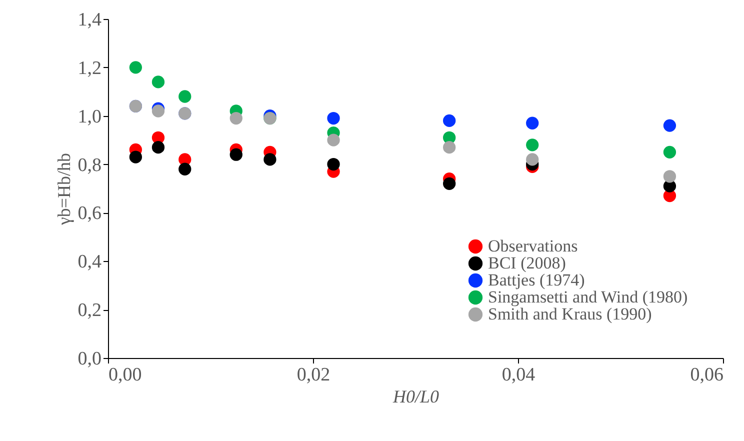 The height and width of the screenshot is (441, 744). I want to click on legend-label: BCI (2008), so click(527, 263).